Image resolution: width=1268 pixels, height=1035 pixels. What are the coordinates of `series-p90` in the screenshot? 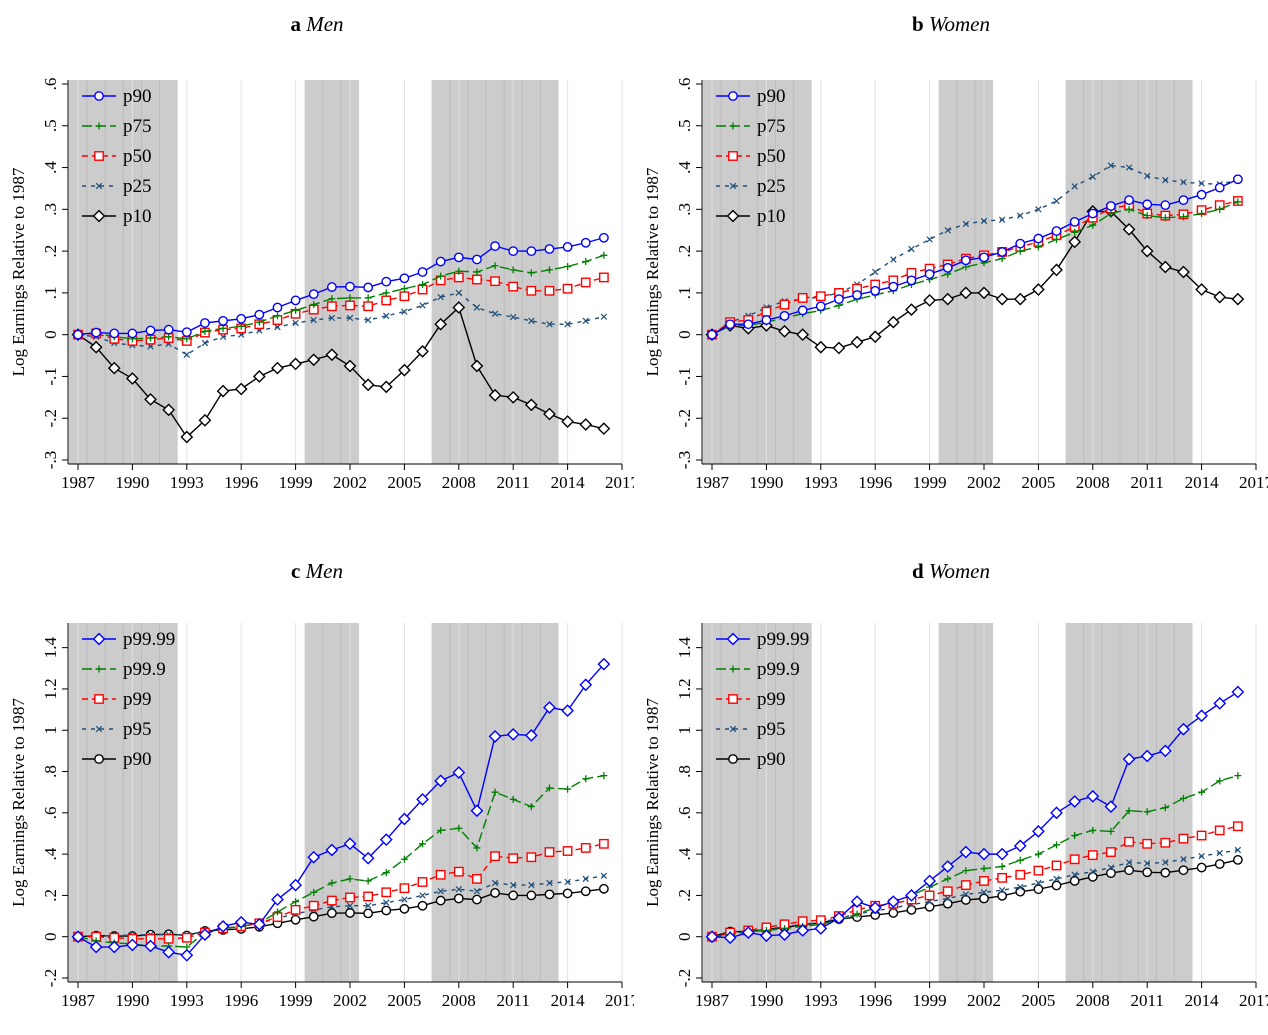 It's located at (341, 286).